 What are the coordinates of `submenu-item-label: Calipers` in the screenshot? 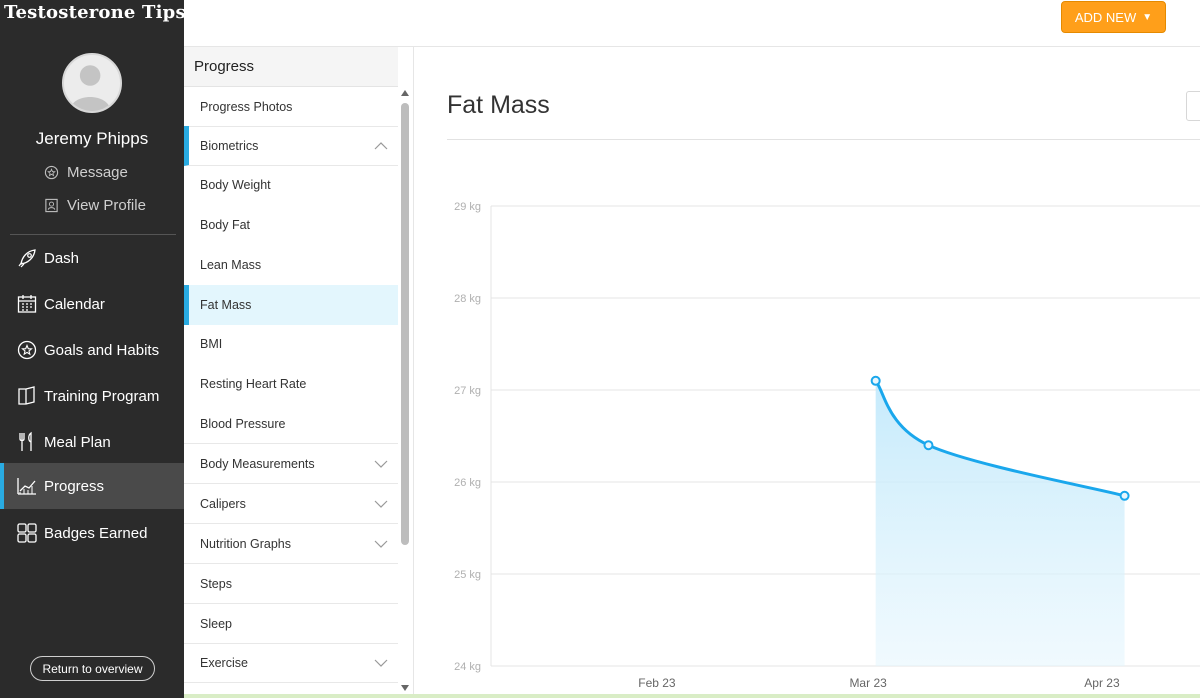 It's located at (223, 503).